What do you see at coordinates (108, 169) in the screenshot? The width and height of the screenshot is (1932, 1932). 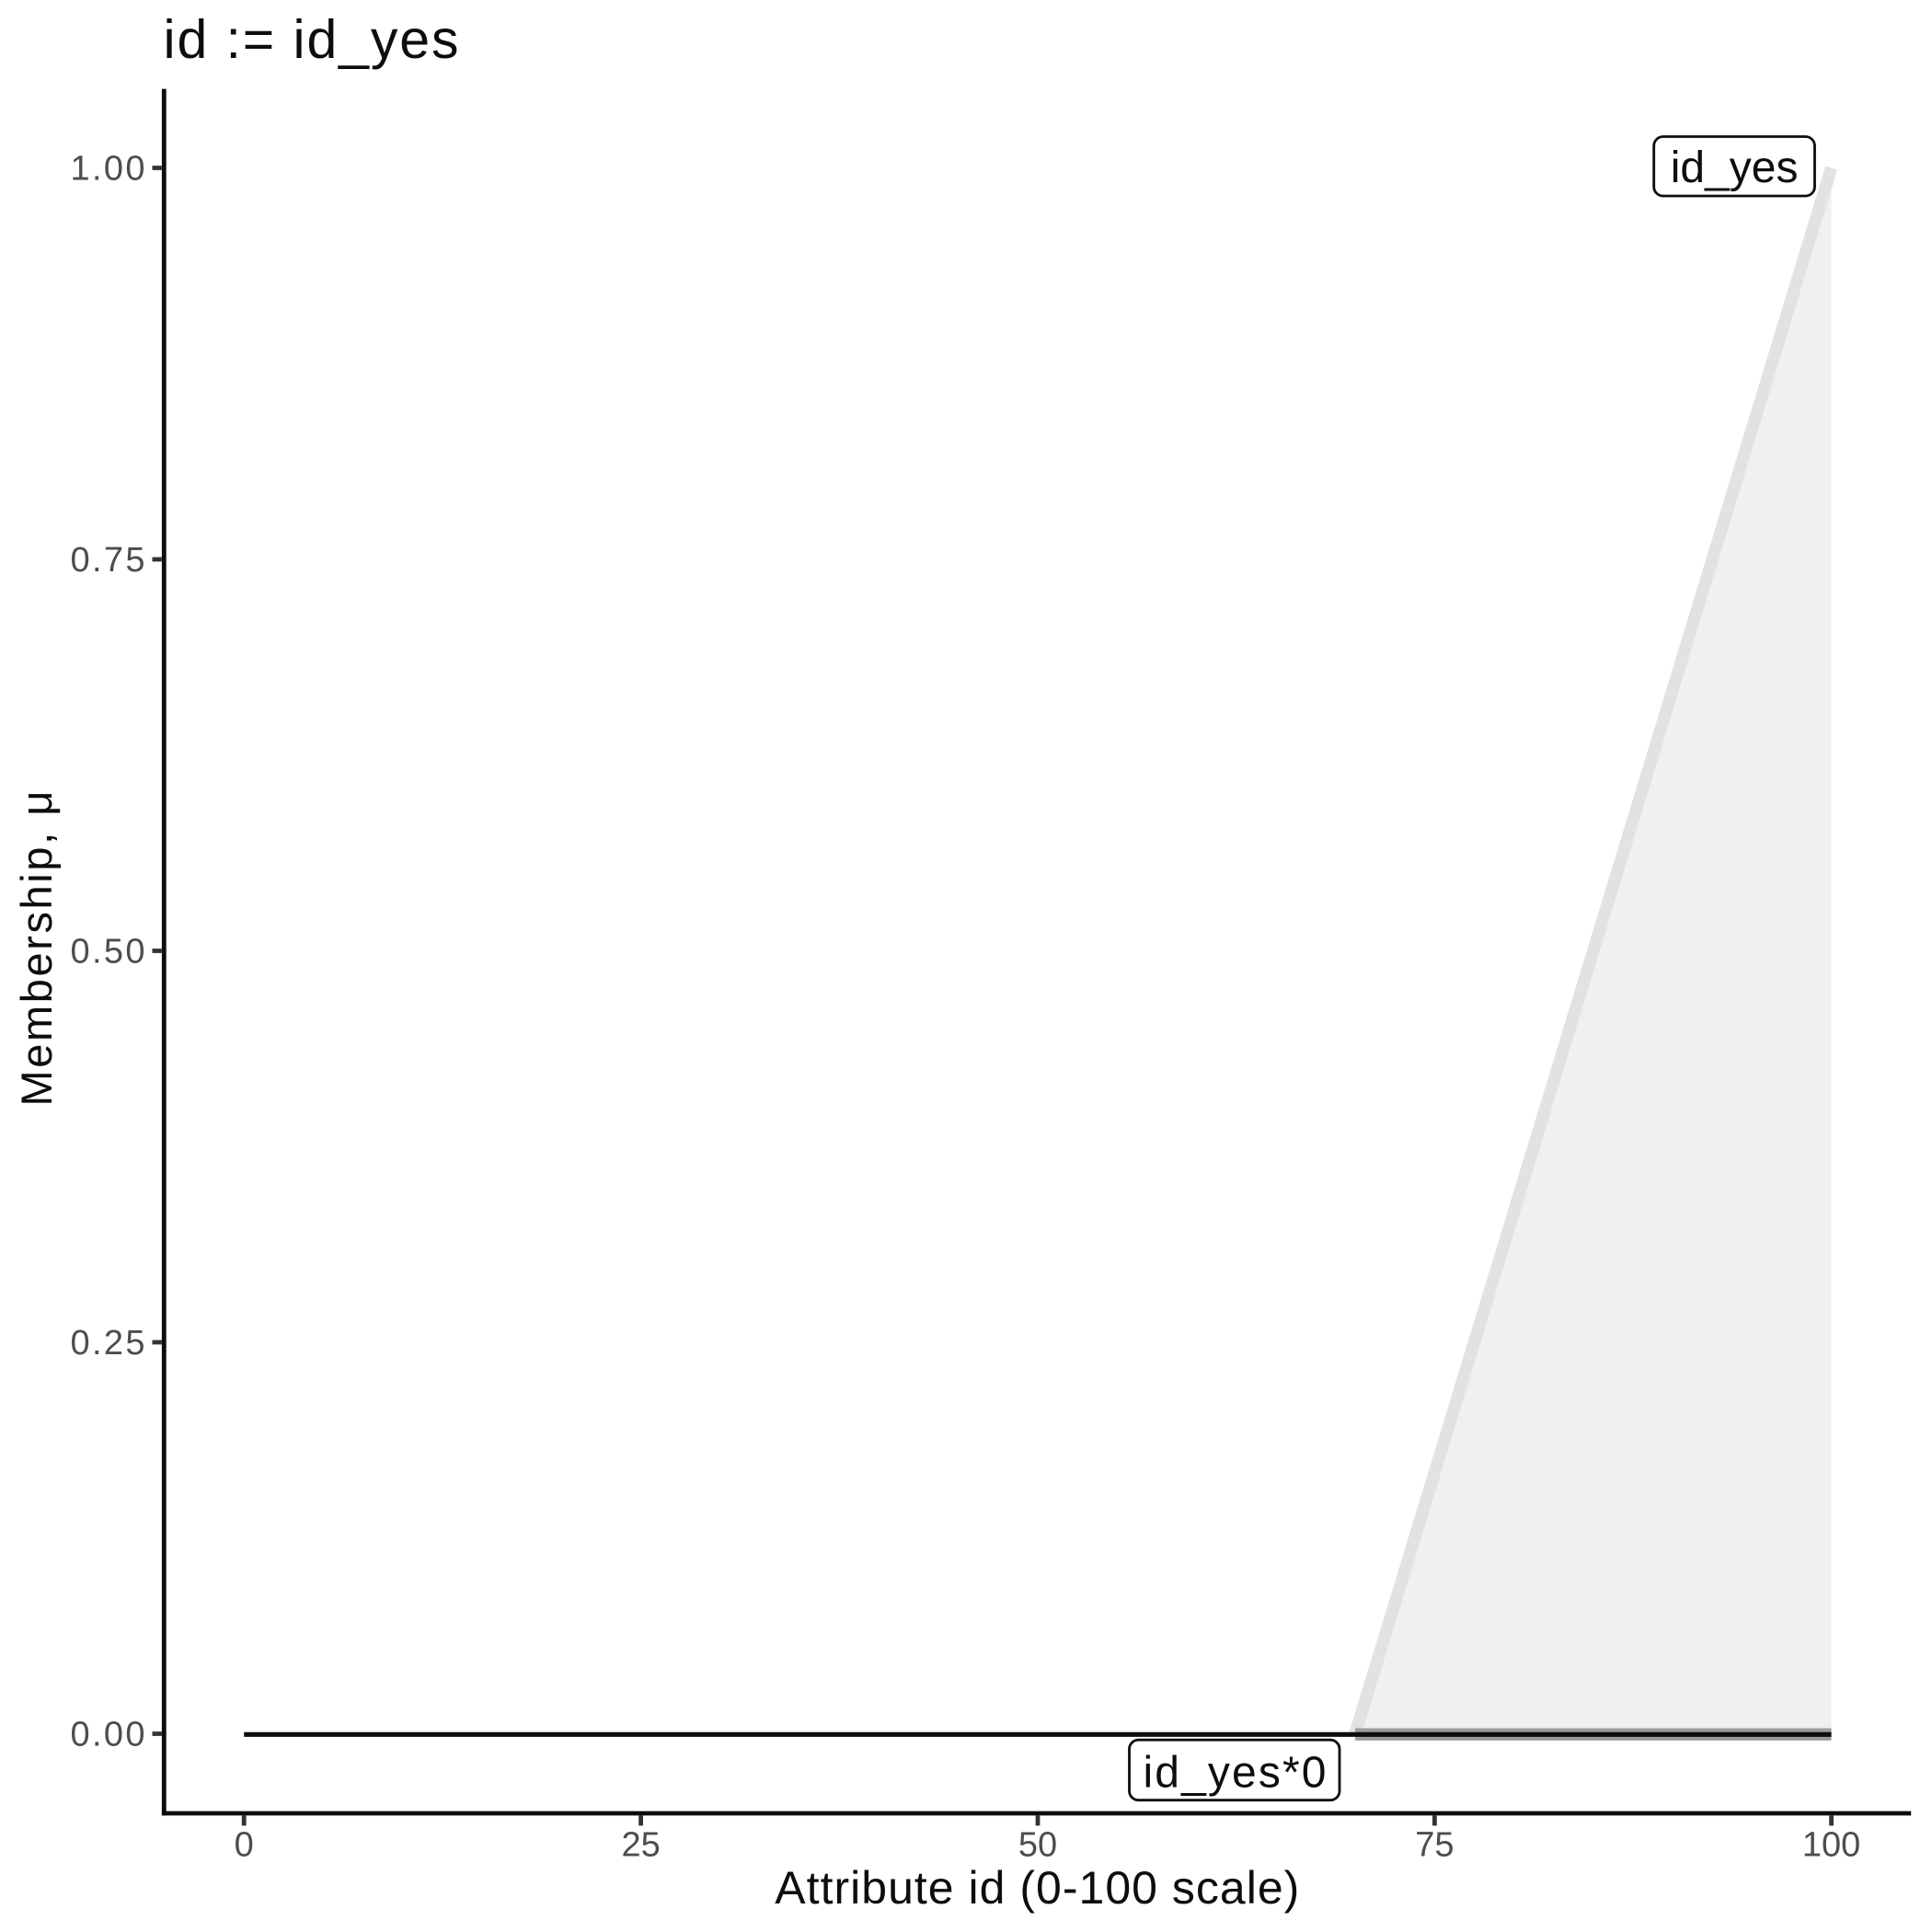 I see `svg-text: 1.00` at bounding box center [108, 169].